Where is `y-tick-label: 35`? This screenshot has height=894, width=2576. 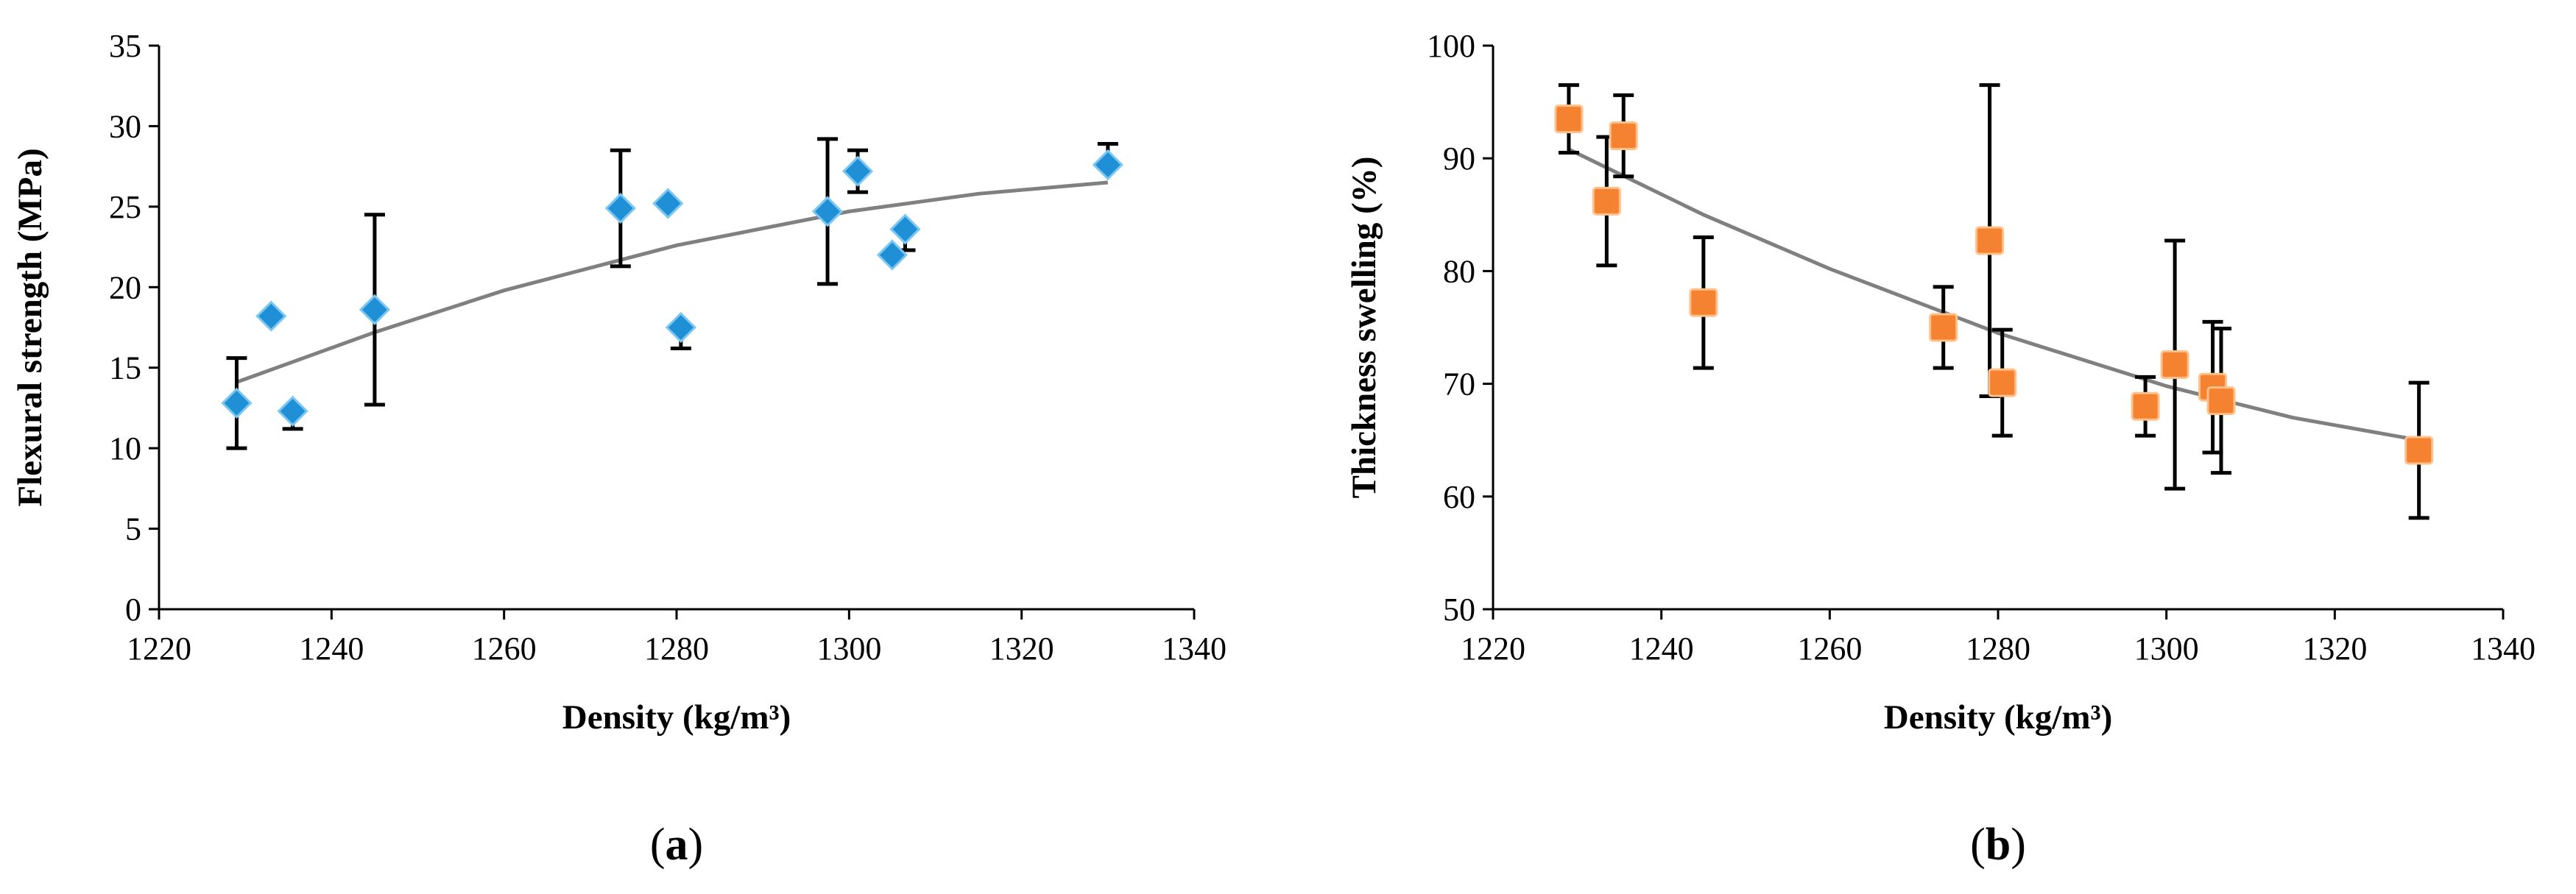 y-tick-label: 35 is located at coordinates (125, 46).